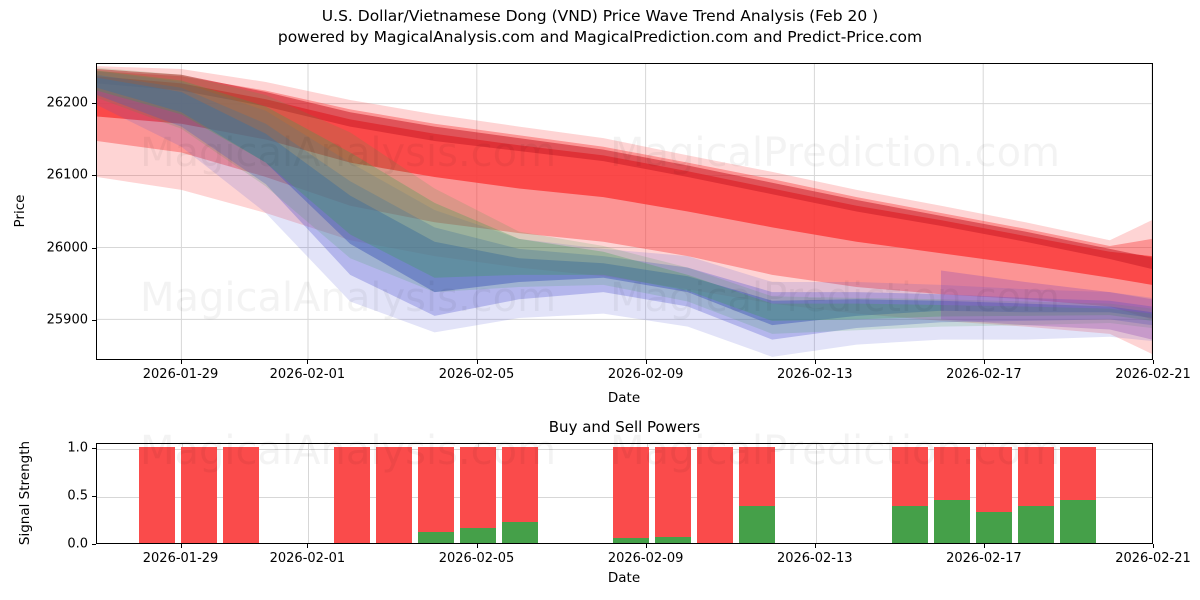  What do you see at coordinates (307, 558) in the screenshot?
I see `signal-x-tick-label: 2026-02-01` at bounding box center [307, 558].